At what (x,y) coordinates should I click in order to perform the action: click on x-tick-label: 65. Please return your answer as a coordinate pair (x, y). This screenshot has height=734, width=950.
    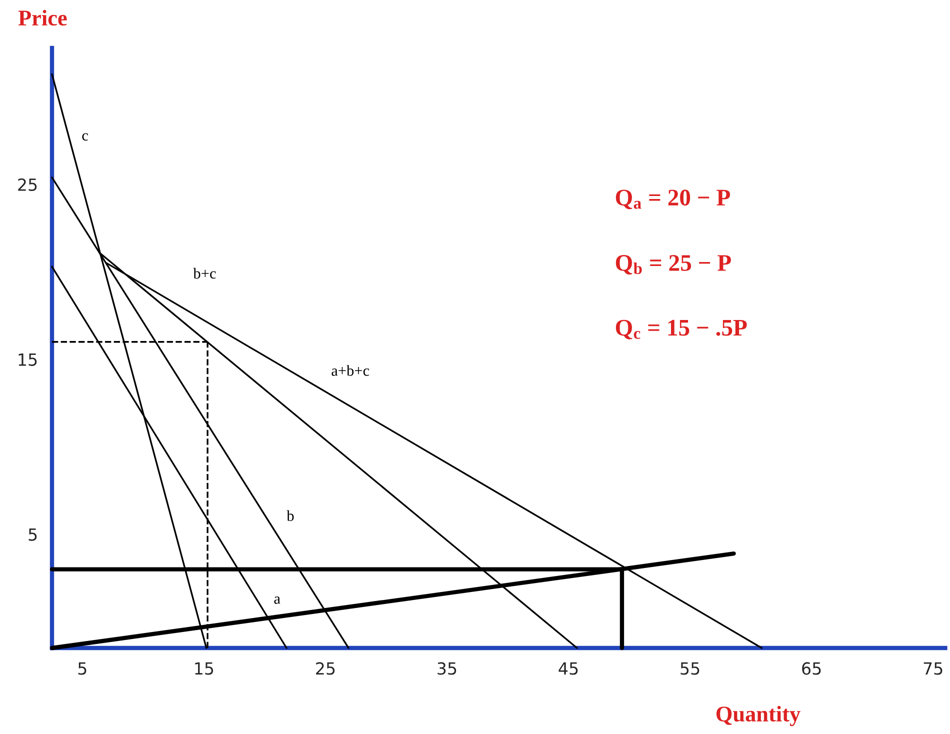
    Looking at the image, I should click on (811, 668).